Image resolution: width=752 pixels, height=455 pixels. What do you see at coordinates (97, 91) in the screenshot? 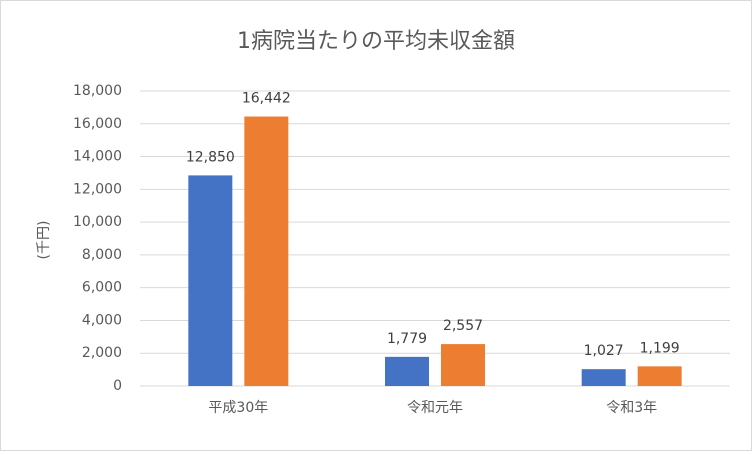
I see `y-tick-label: 18,000` at bounding box center [97, 91].